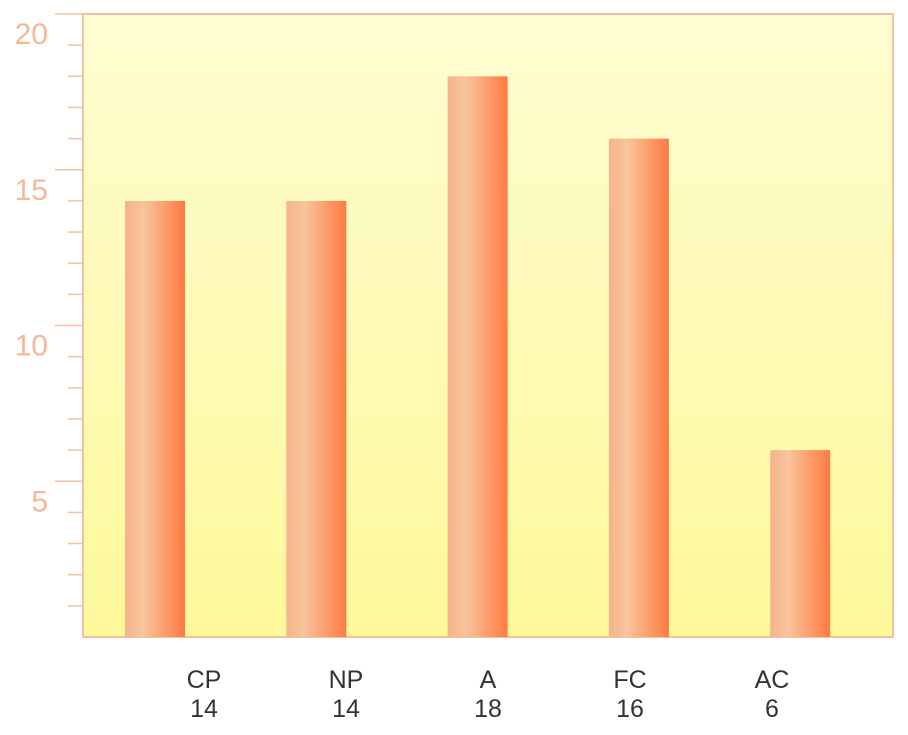 This screenshot has width=908, height=735. What do you see at coordinates (629, 680) in the screenshot?
I see `x-tick-label: FC` at bounding box center [629, 680].